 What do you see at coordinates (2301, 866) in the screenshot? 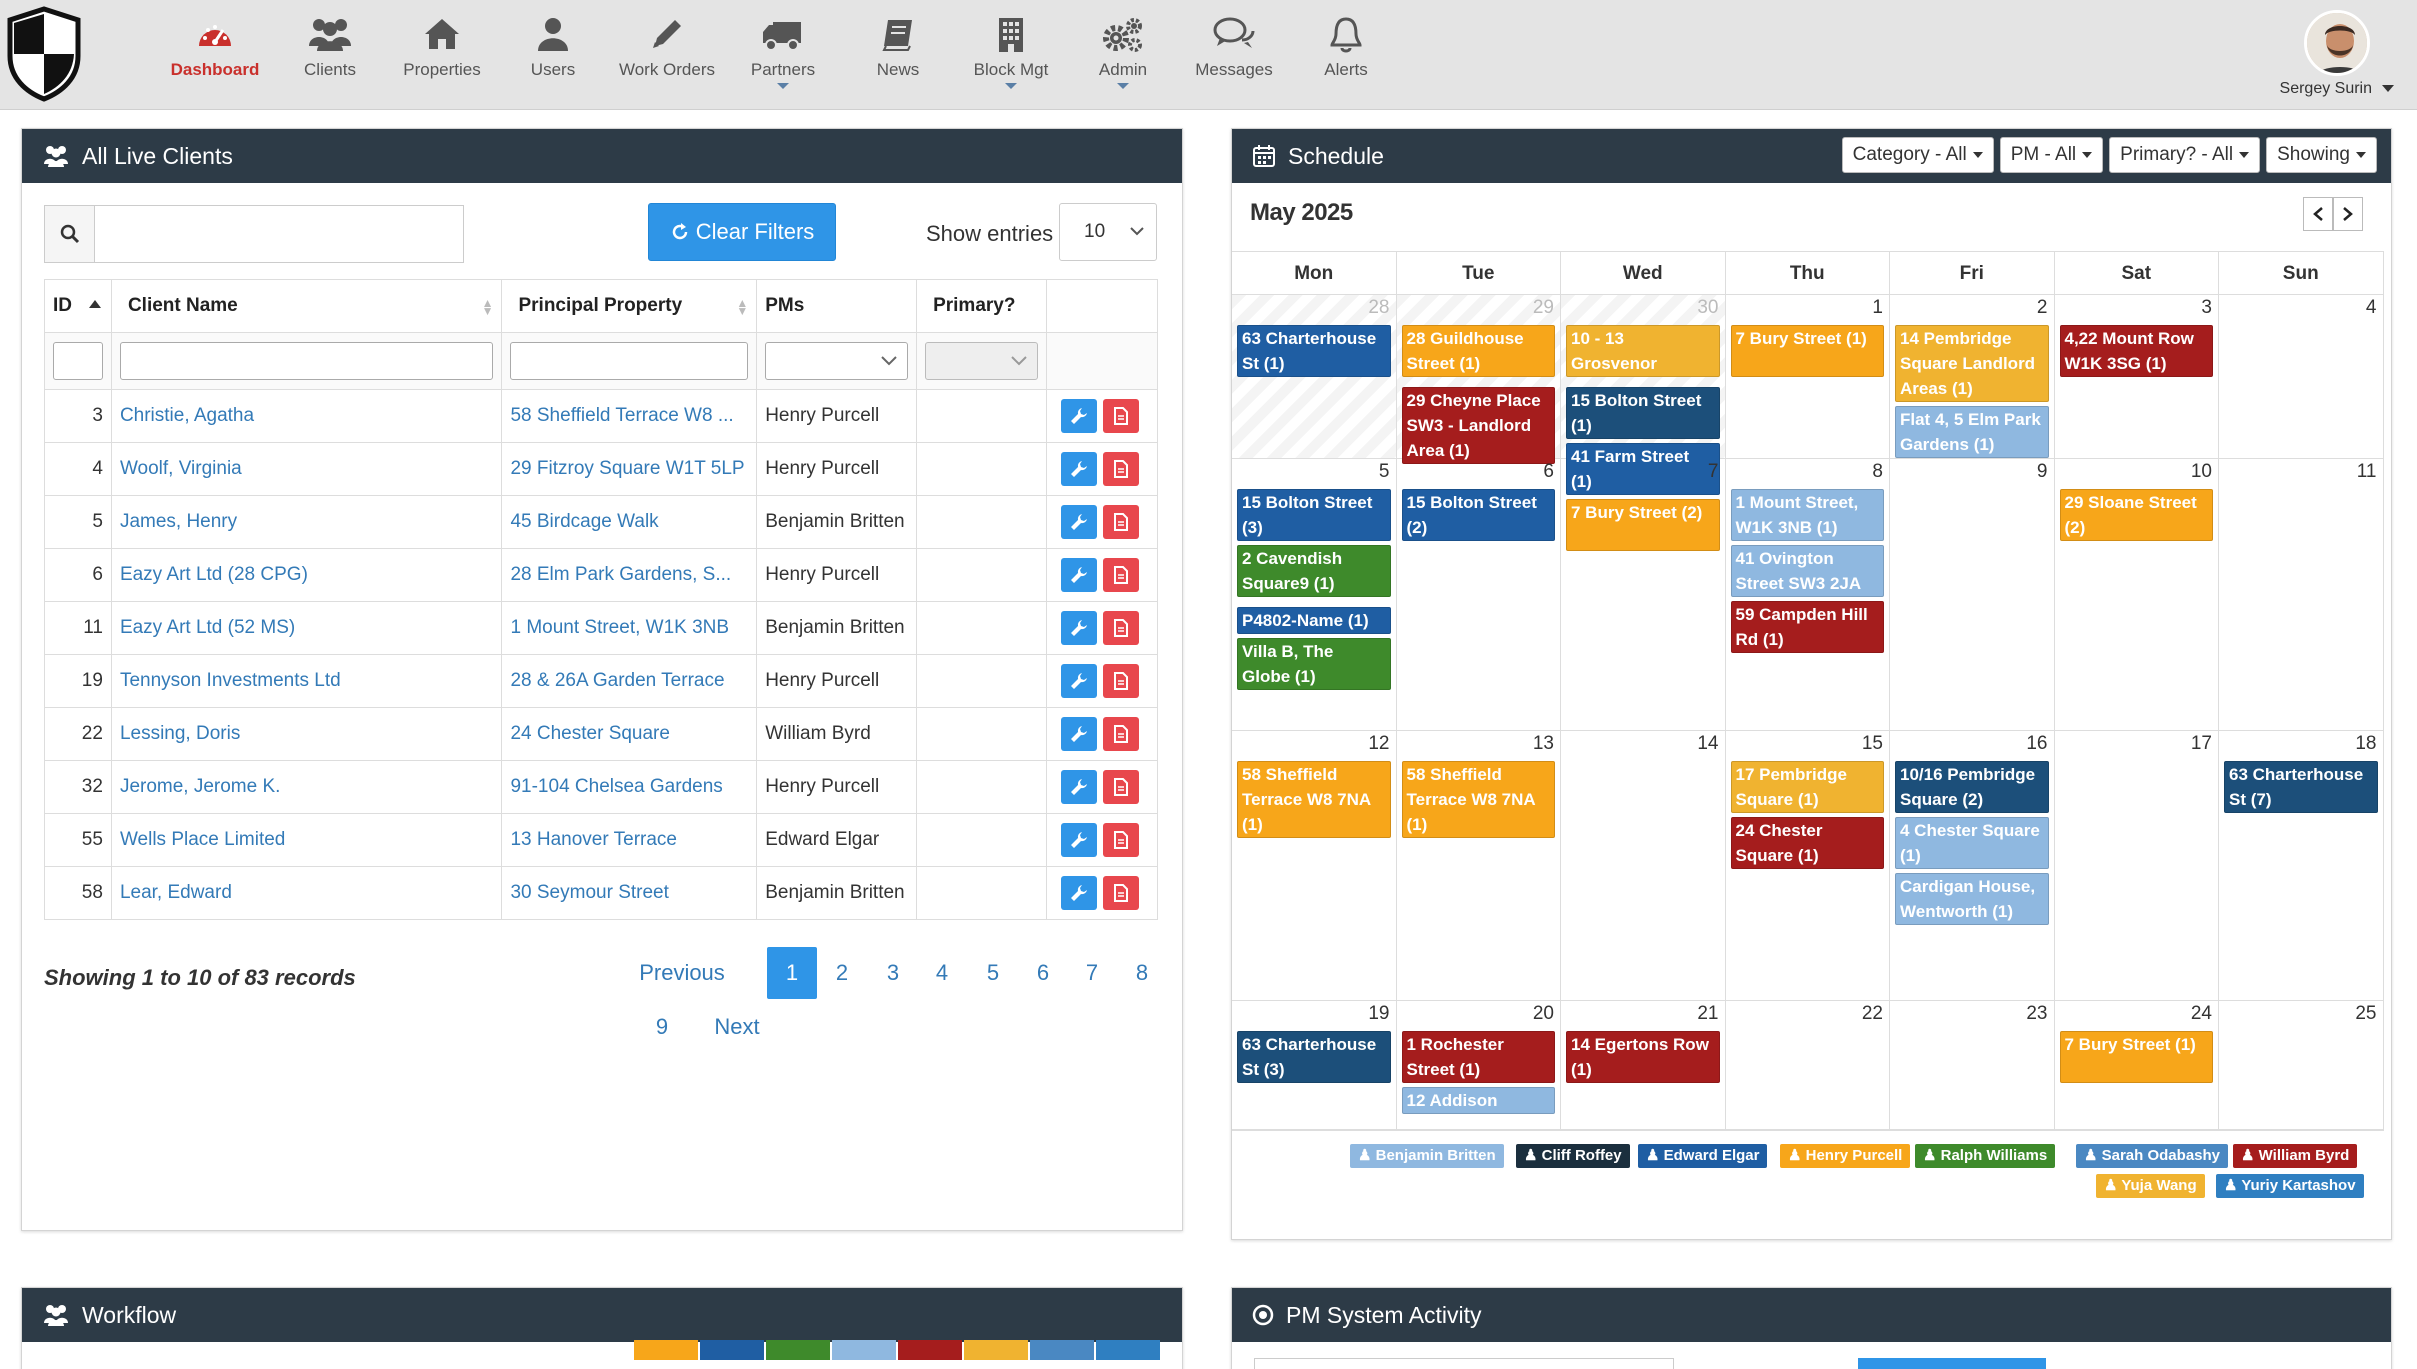
I see `calendar-day: 18 63 Charterhouse St (7)` at bounding box center [2301, 866].